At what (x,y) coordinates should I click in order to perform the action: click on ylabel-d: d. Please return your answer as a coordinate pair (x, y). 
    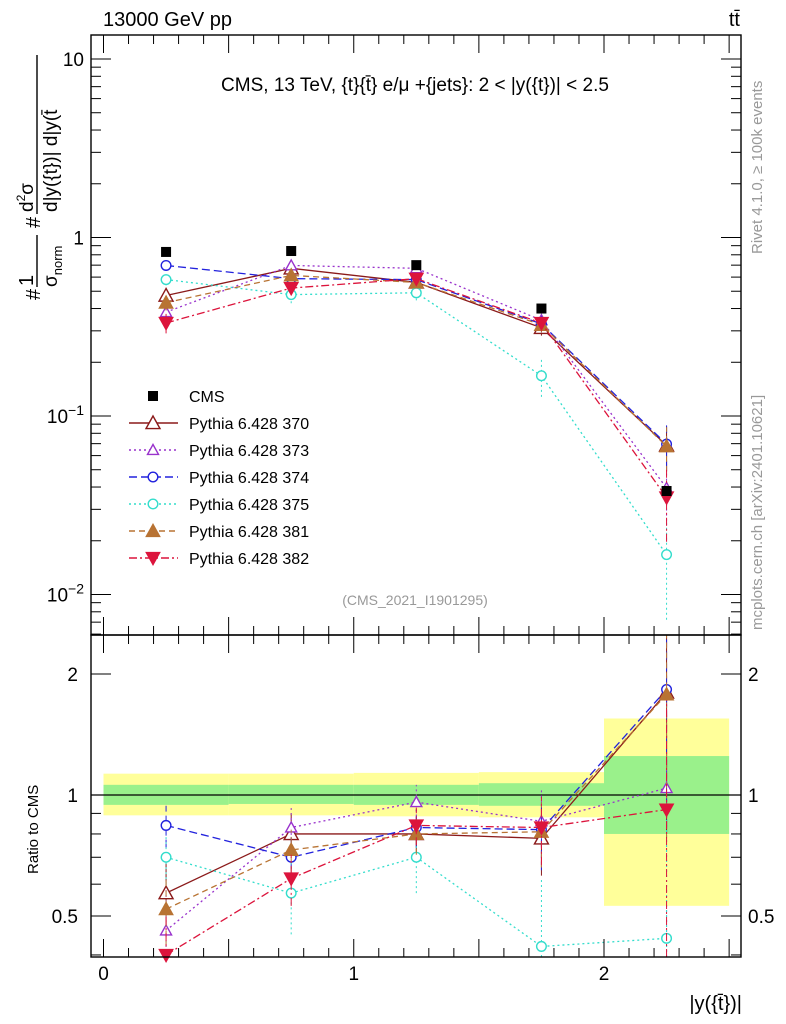
    Looking at the image, I should click on (27, 206).